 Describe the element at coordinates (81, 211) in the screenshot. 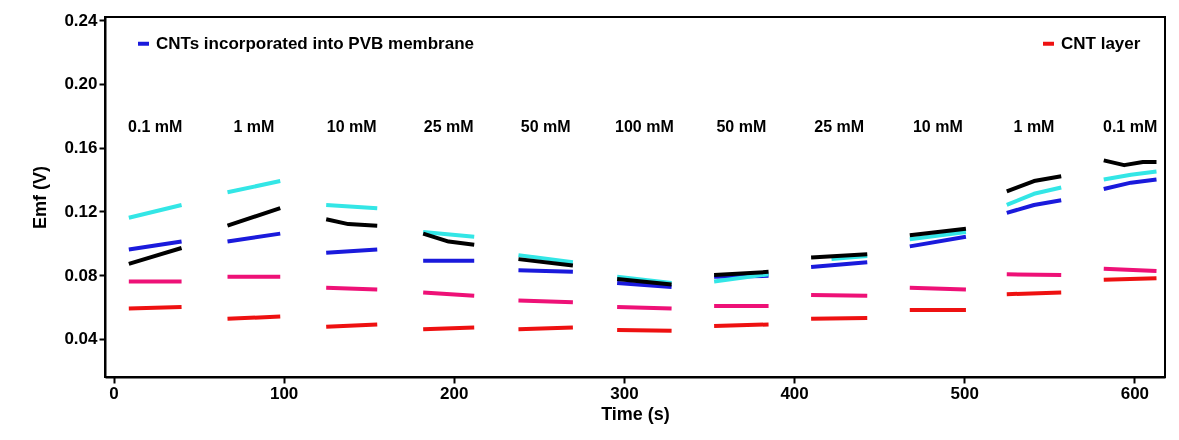

I see `y-tick-label: 0.12` at that location.